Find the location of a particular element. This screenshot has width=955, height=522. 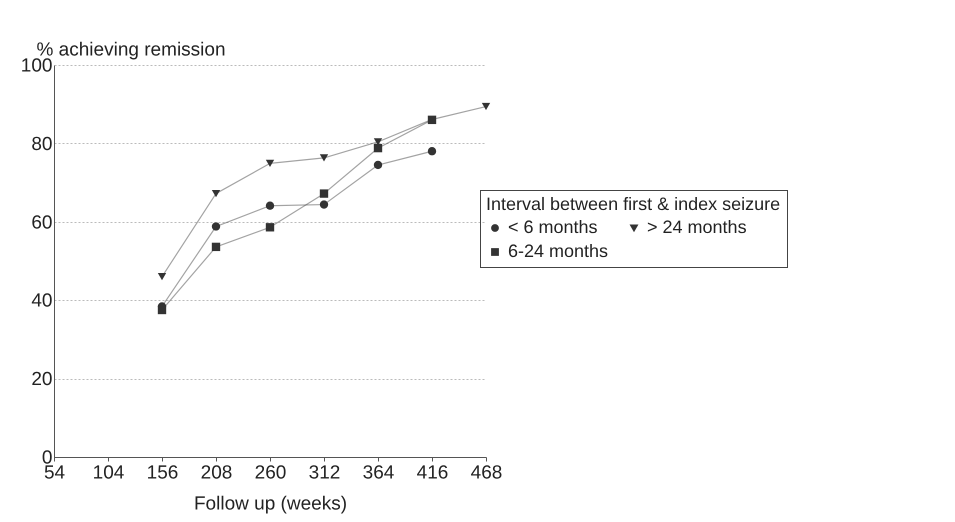

x-tick-label: 416 is located at coordinates (432, 473).